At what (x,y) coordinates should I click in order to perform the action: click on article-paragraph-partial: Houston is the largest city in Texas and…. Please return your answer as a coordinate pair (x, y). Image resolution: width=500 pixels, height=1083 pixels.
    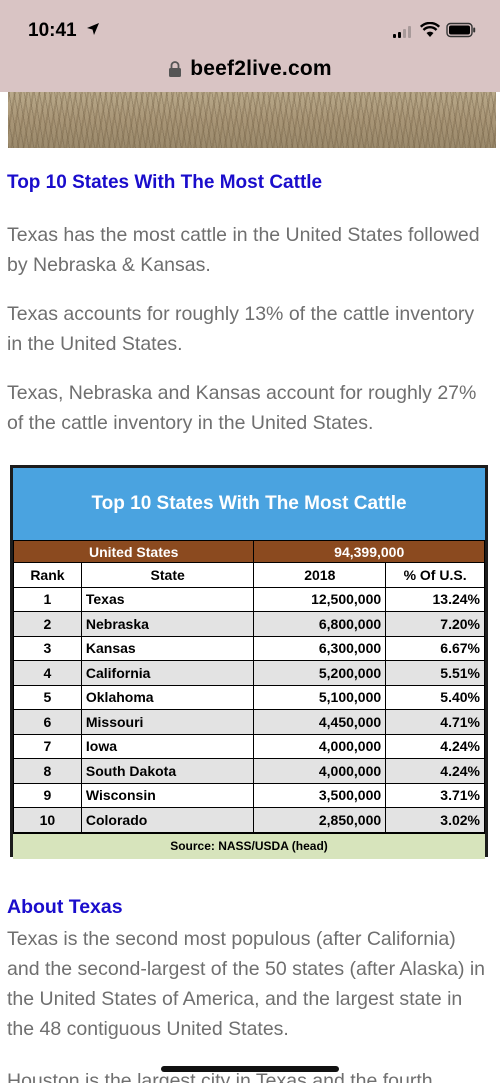
    Looking at the image, I should click on (220, 1076).